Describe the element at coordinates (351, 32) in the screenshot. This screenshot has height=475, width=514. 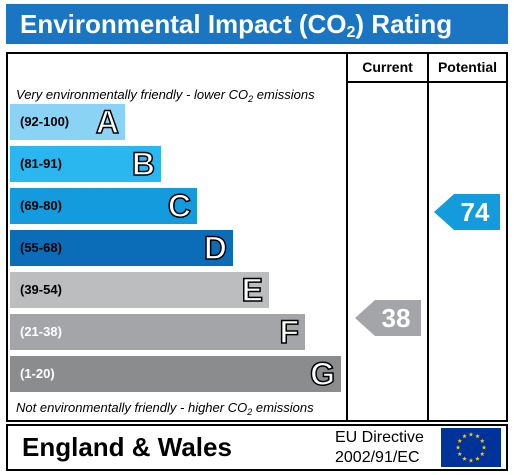
I see `title-subscript: 2` at that location.